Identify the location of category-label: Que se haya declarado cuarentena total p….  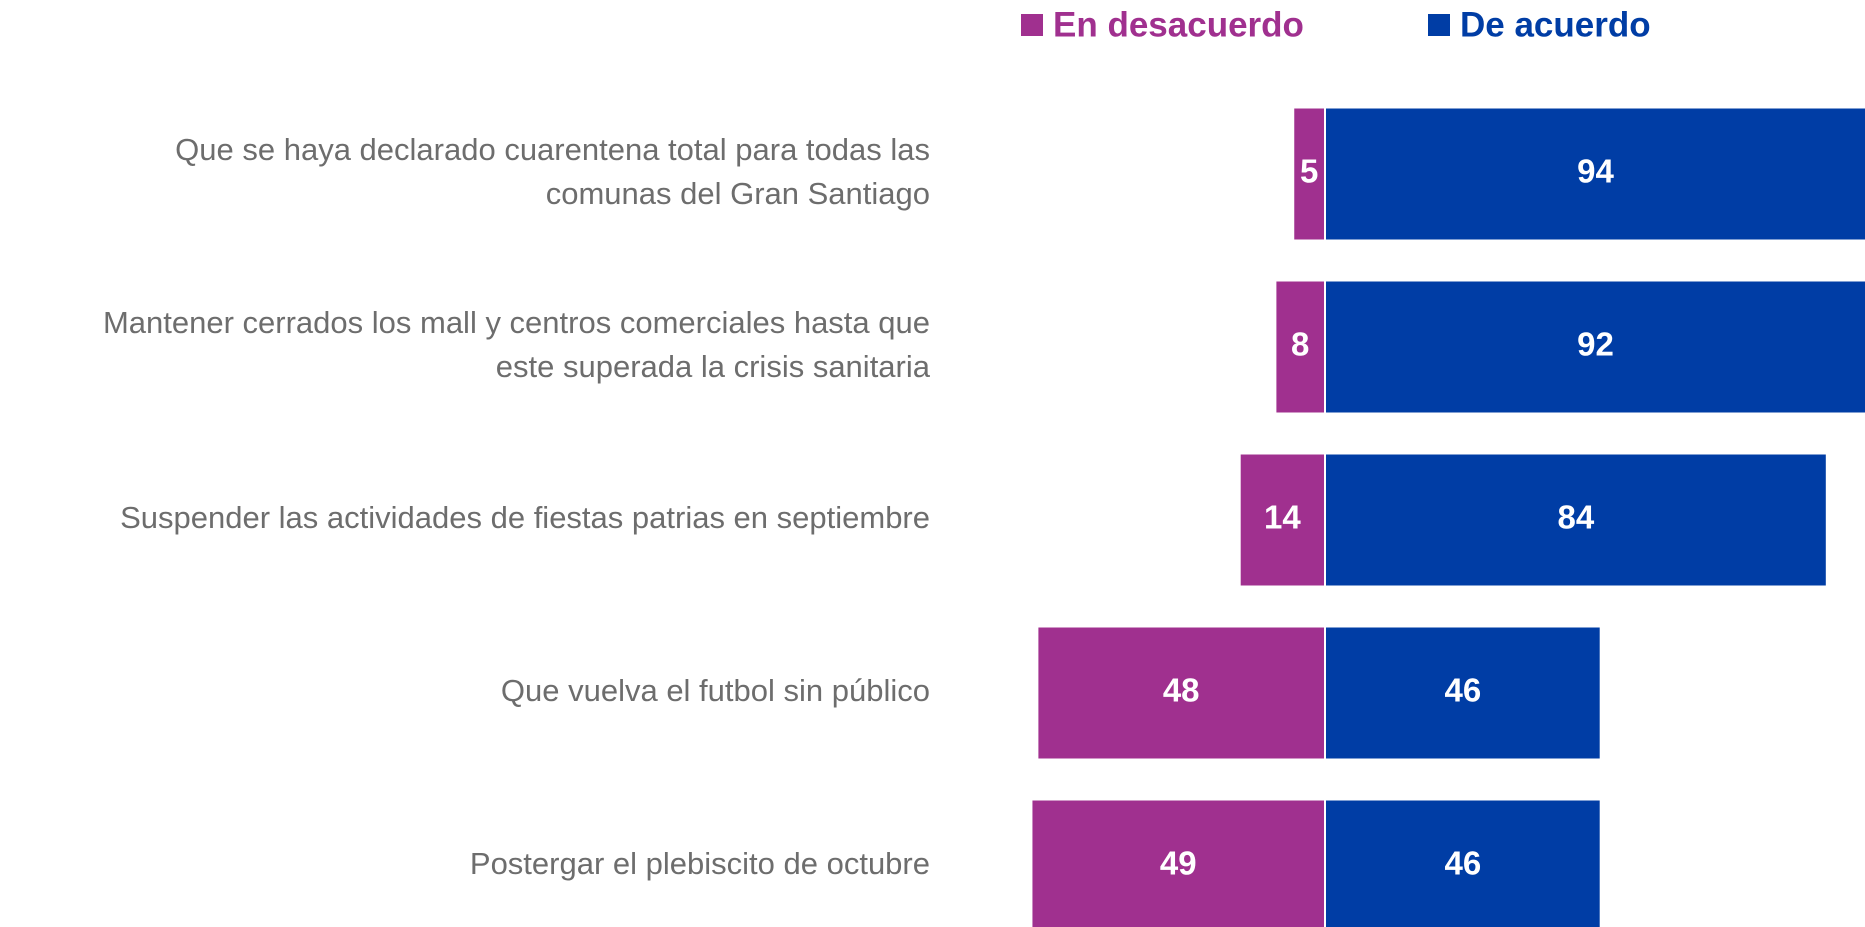
(552, 149).